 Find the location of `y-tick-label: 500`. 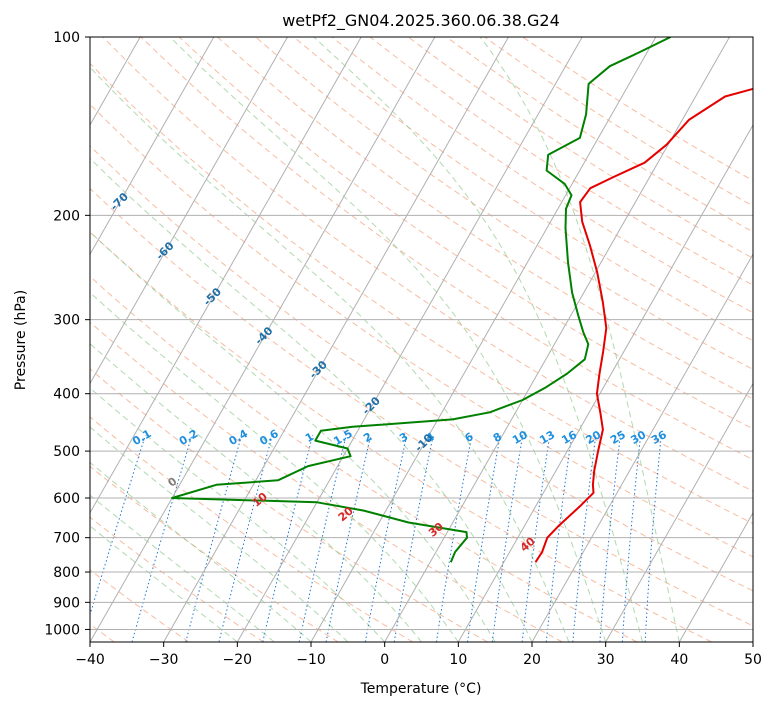

y-tick-label: 500 is located at coordinates (66, 452).